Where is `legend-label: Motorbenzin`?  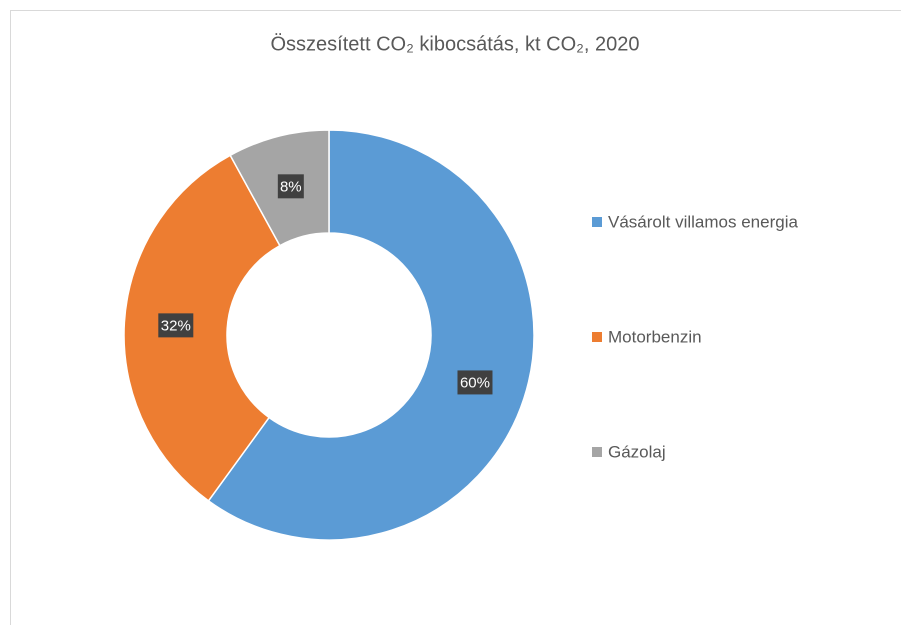
legend-label: Motorbenzin is located at coordinates (655, 336).